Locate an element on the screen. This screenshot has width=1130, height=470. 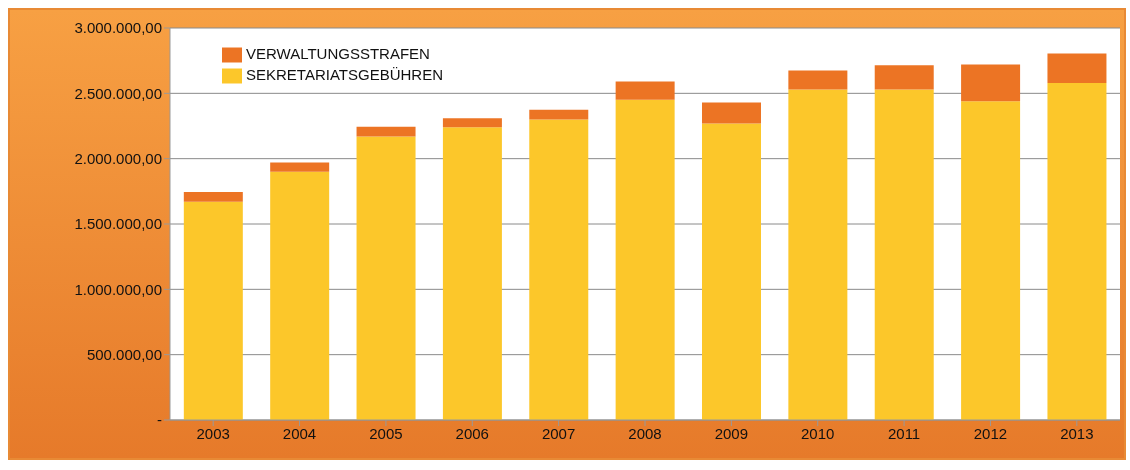
x-tick-label: 2006 is located at coordinates (472, 433).